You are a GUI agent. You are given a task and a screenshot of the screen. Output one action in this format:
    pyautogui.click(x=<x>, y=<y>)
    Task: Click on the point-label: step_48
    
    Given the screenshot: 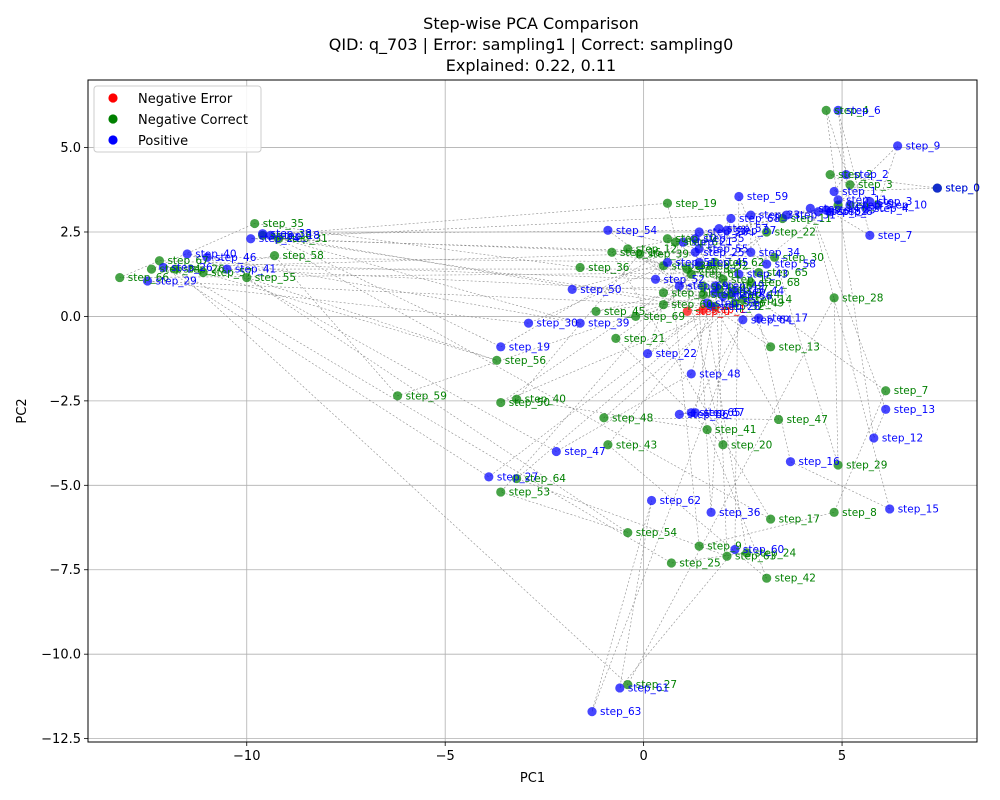 What is the action you would take?
    pyautogui.click(x=632, y=418)
    